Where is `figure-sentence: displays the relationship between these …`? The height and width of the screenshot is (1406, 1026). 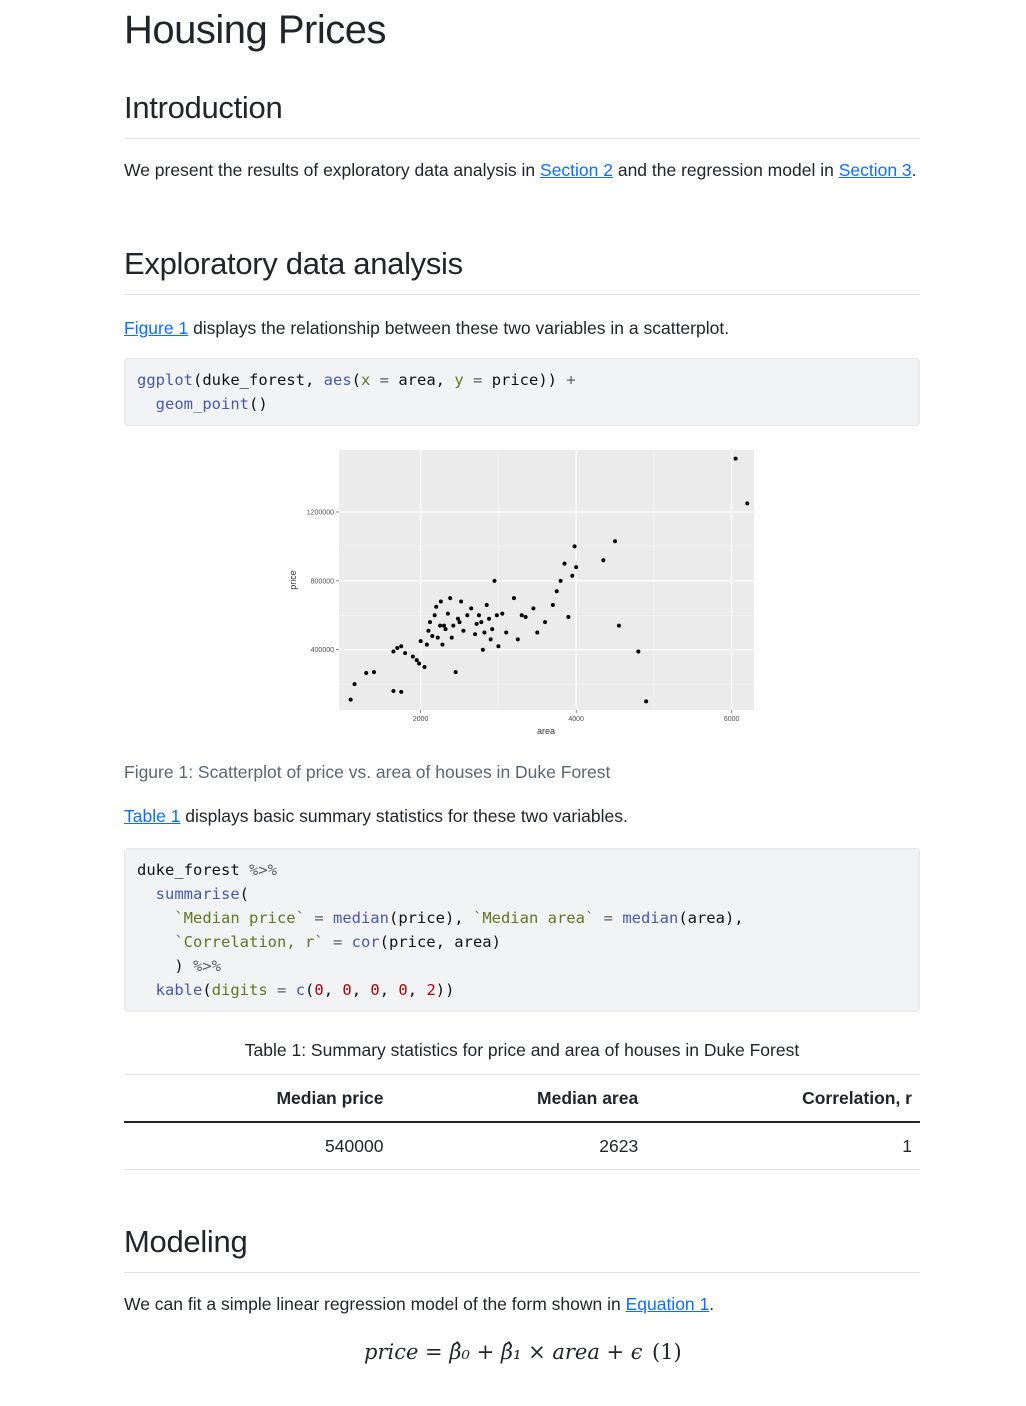
figure-sentence: displays the relationship between these … is located at coordinates (458, 328).